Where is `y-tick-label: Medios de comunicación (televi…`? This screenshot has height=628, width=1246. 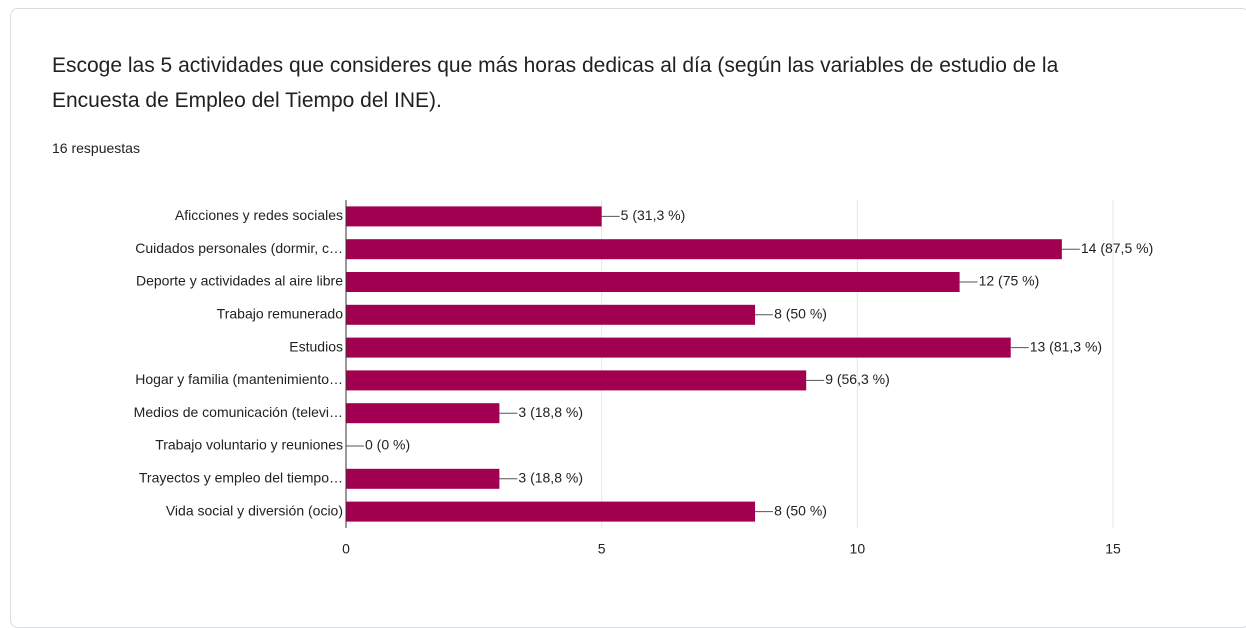 y-tick-label: Medios de comunicación (televi… is located at coordinates (238, 412).